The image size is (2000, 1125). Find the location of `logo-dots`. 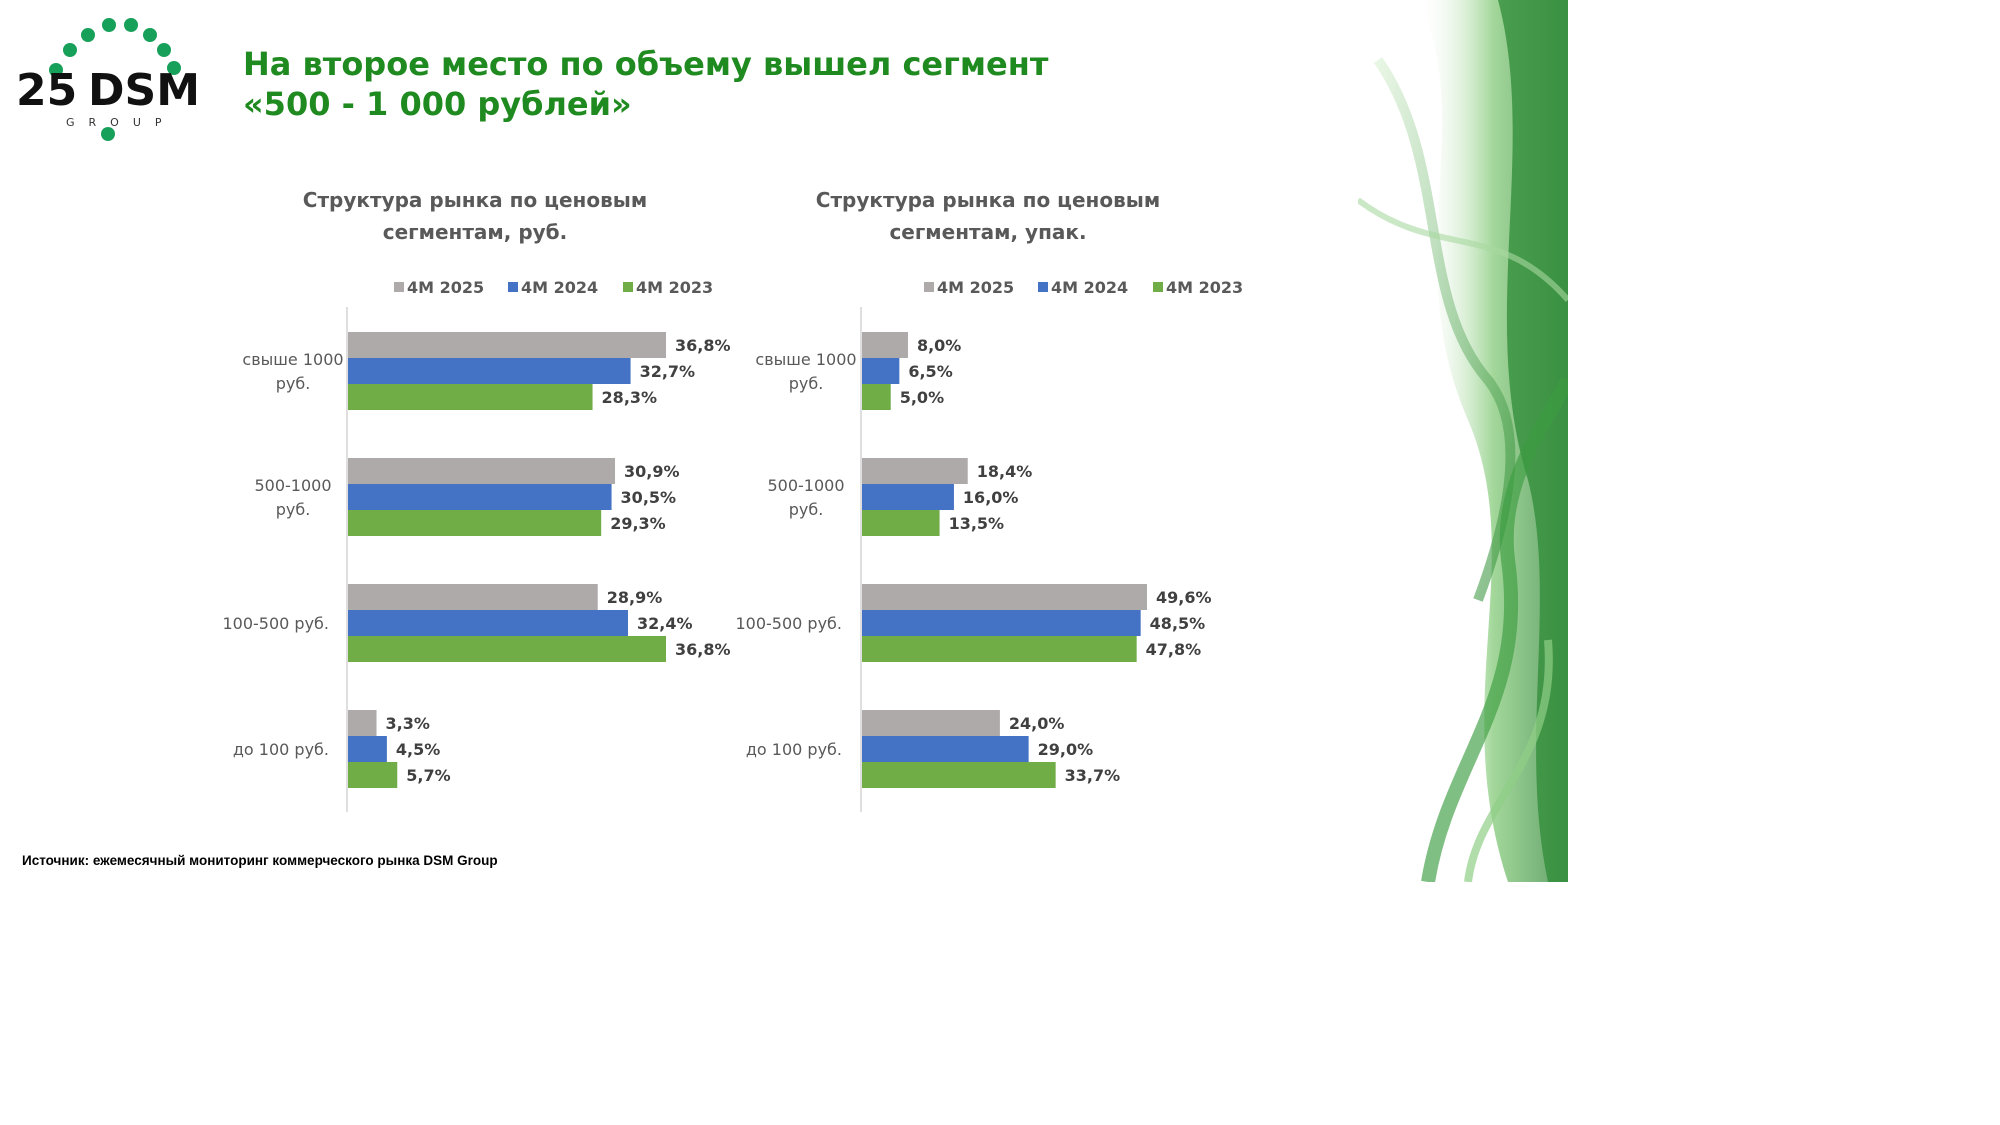

logo-dots is located at coordinates (115, 79).